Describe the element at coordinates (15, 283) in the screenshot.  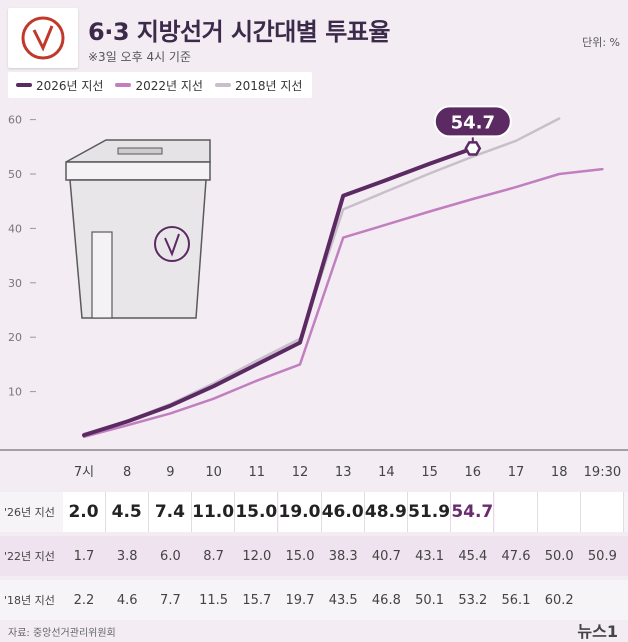
I see `y-tick-label: 30` at that location.